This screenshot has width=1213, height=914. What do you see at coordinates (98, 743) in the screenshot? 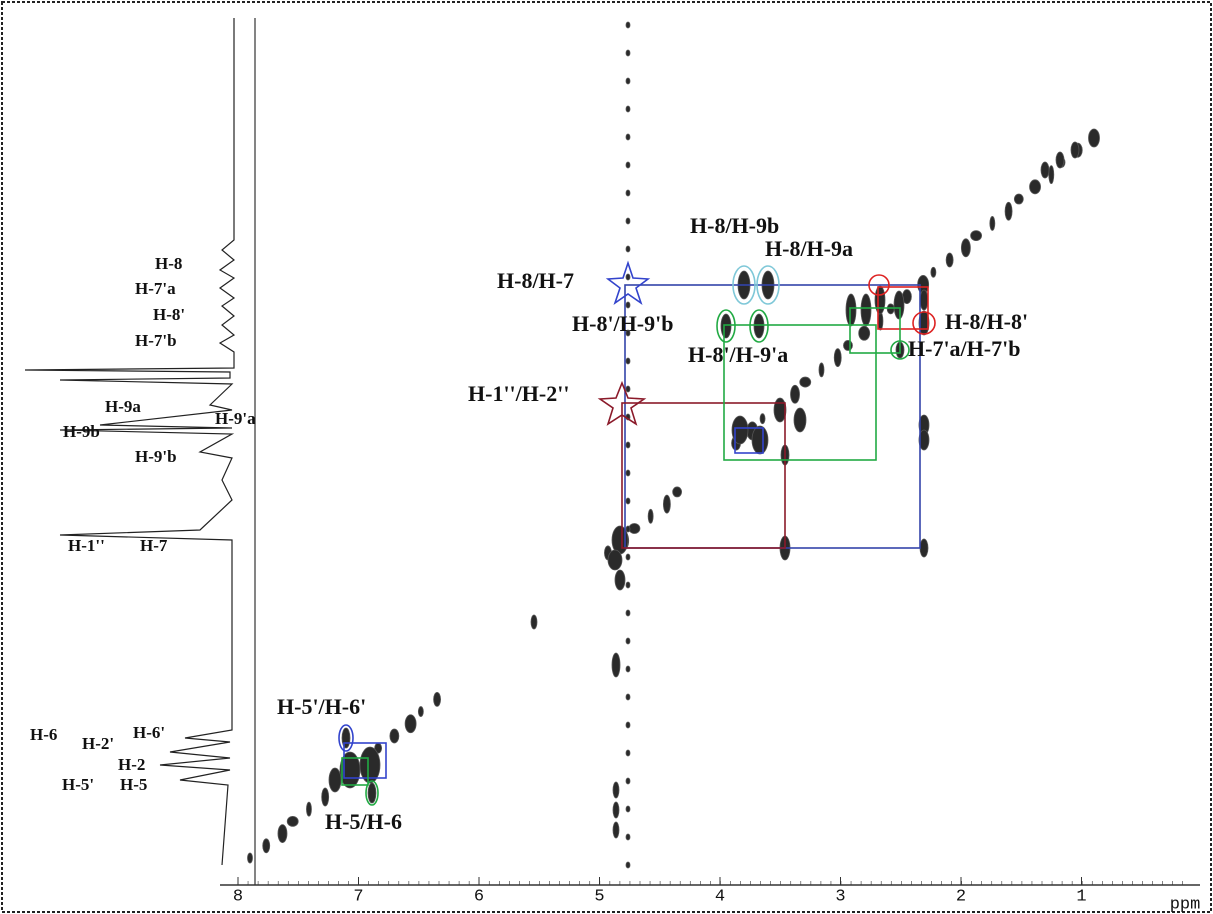
I see `proton-label: H-2'` at bounding box center [98, 743].